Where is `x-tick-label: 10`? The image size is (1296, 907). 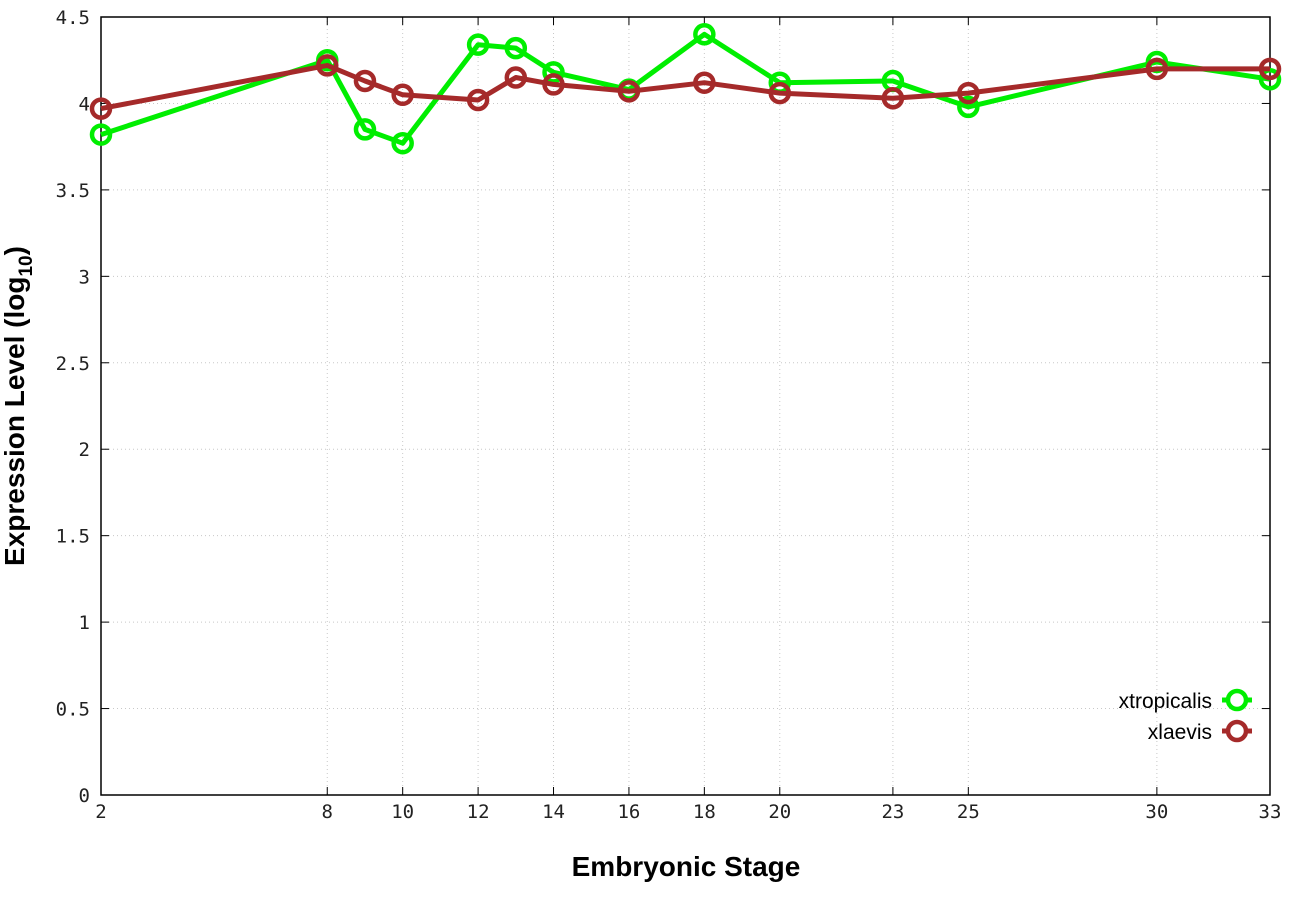
x-tick-label: 10 is located at coordinates (402, 812).